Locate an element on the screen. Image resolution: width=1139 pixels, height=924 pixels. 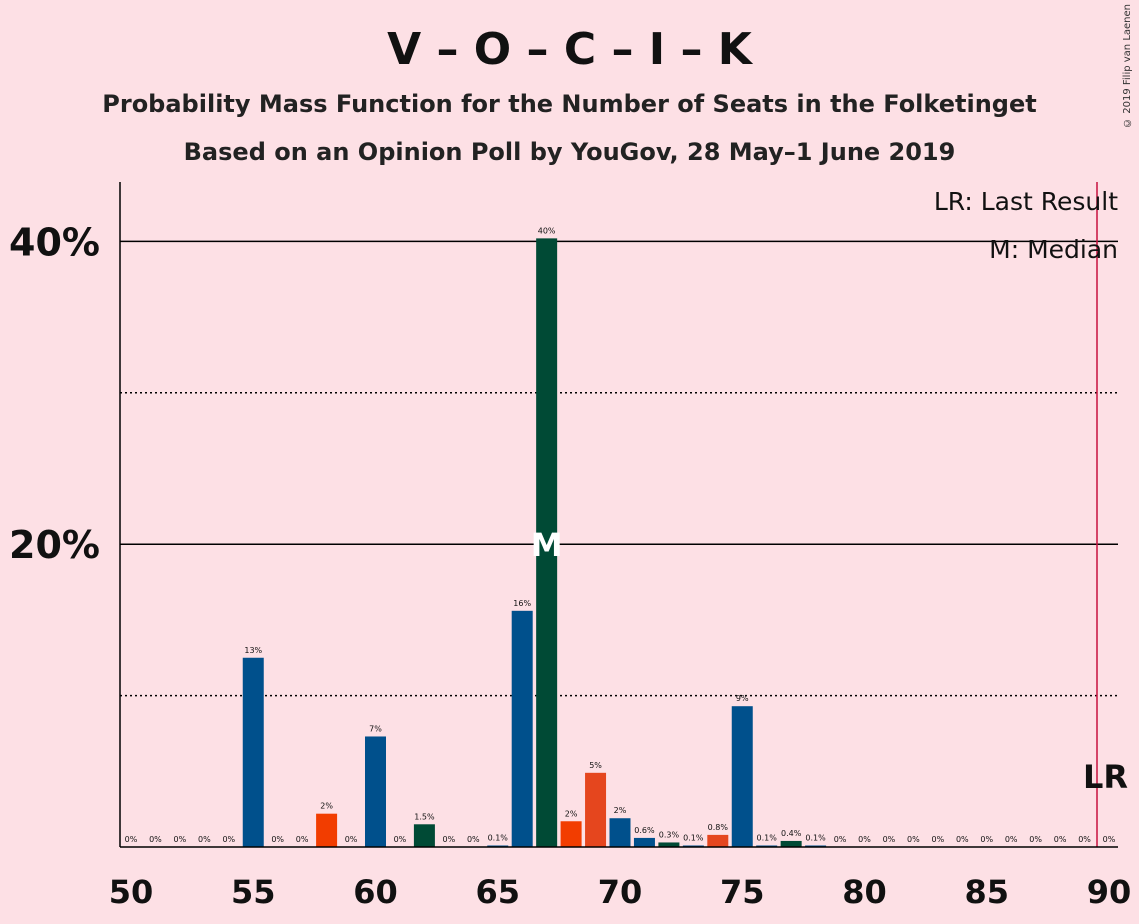
x-tick-label: 65 is located at coordinates (497, 892).